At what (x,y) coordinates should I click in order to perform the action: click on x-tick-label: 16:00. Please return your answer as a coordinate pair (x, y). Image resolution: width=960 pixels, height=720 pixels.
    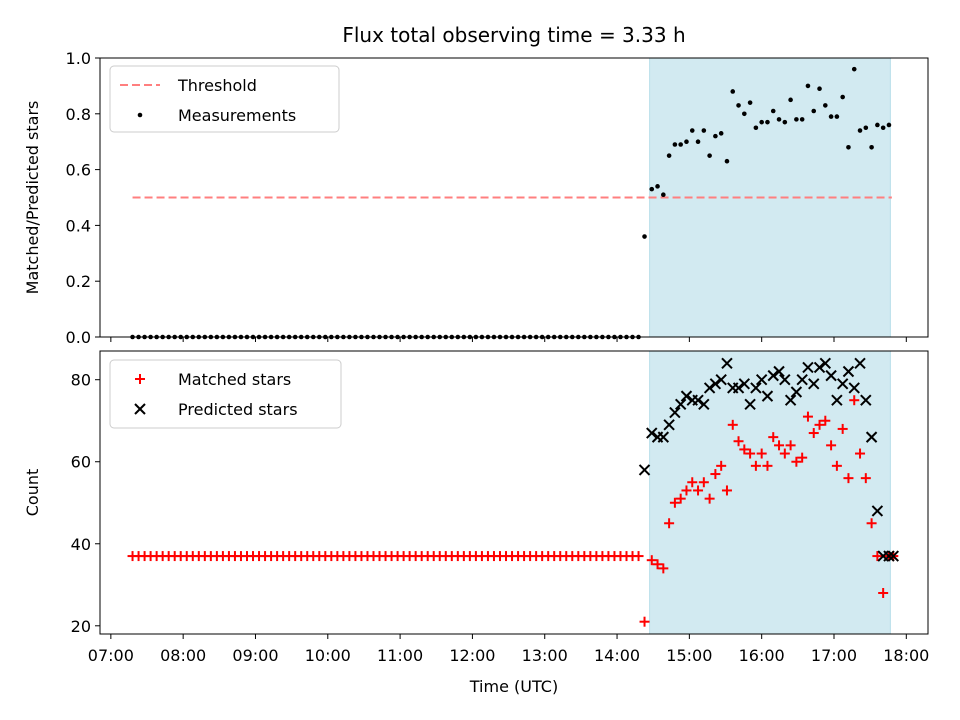
    Looking at the image, I should click on (762, 655).